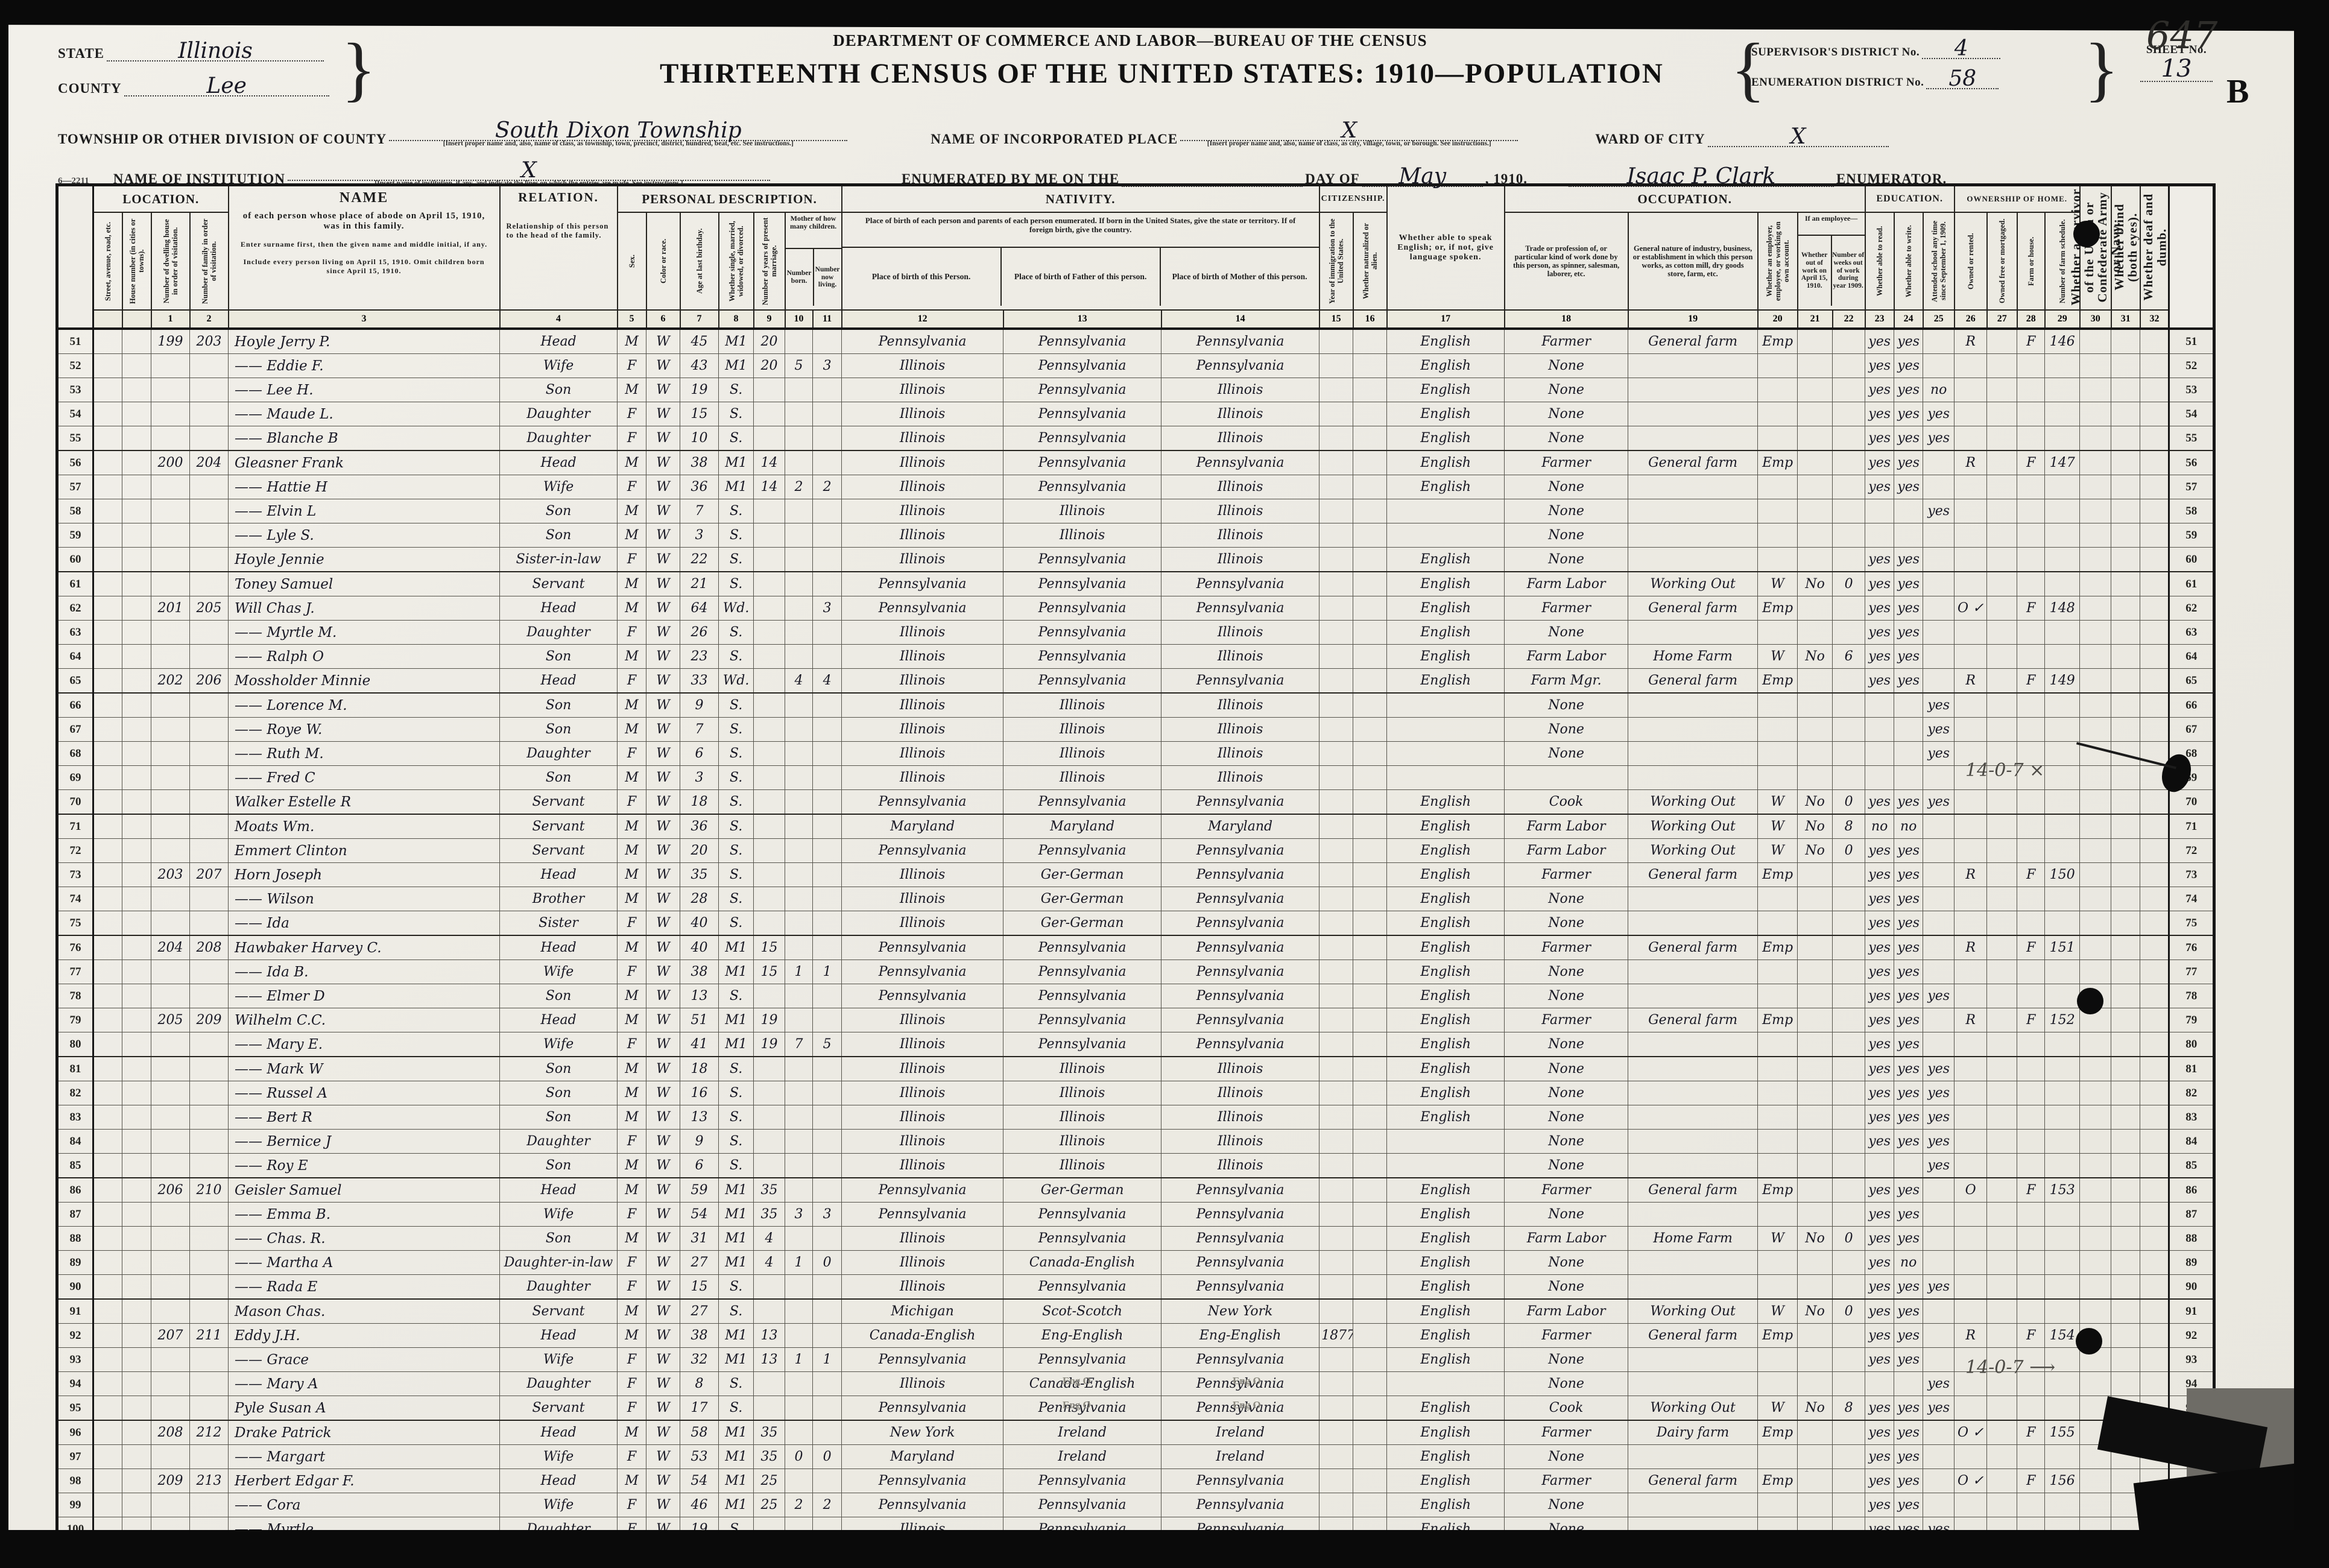 The height and width of the screenshot is (1568, 2329). I want to click on cell-children_living: 0, so click(827, 1456).